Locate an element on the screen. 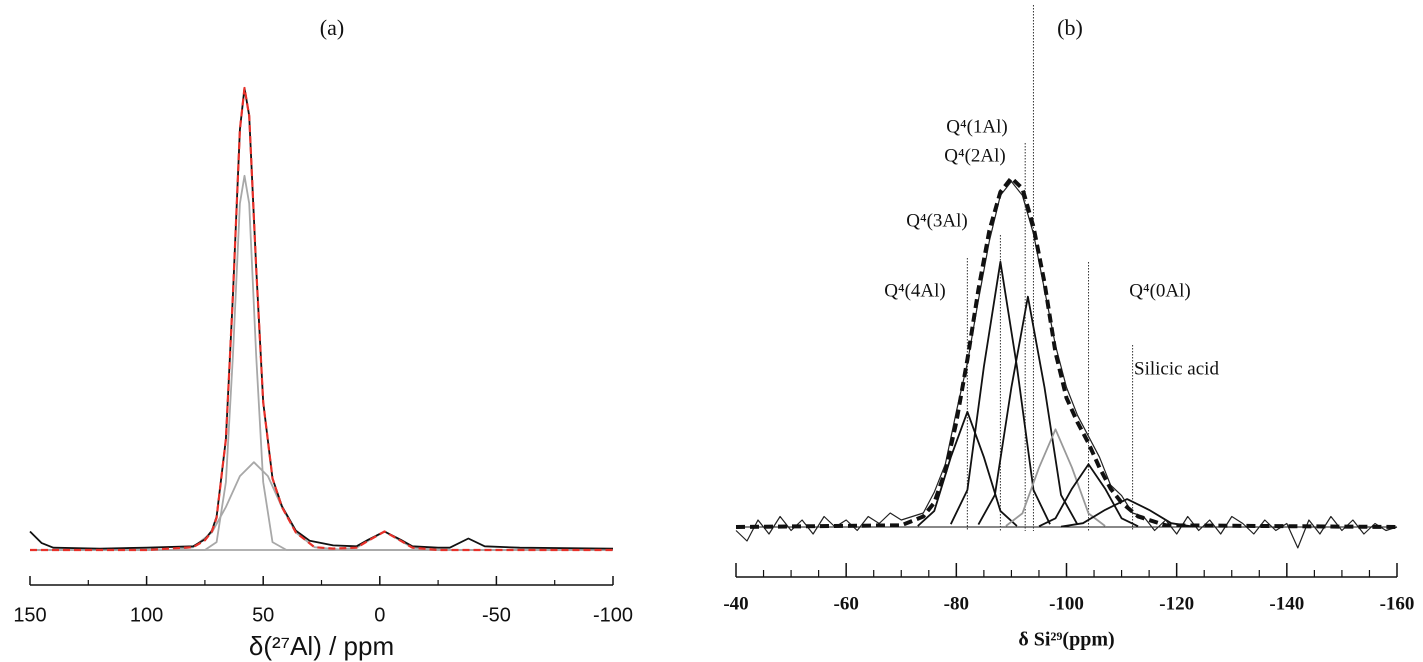 Image resolution: width=1423 pixels, height=662 pixels. x-tick-label: 0 is located at coordinates (379, 615).